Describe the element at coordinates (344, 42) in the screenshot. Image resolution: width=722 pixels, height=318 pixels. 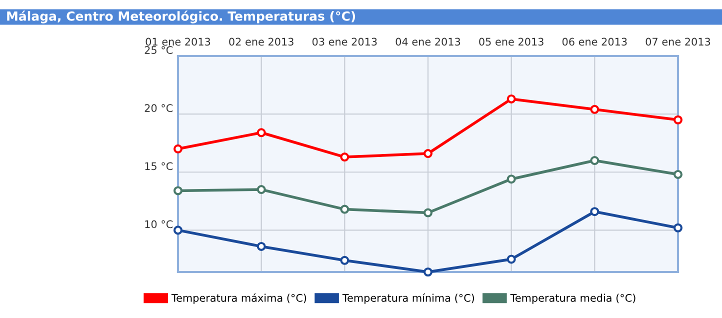
I see `x-tick-label: 03 ene 2013` at that location.